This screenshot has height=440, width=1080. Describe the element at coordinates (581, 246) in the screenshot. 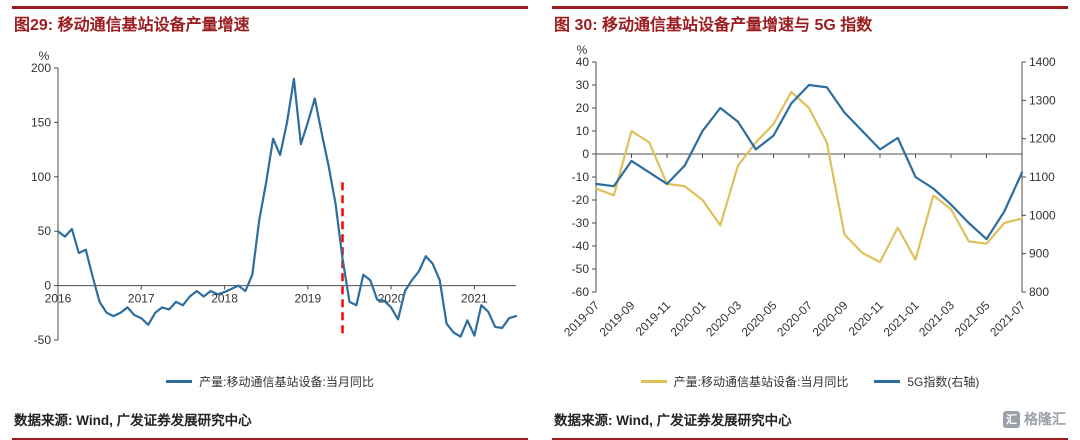

I see `svg-text: -40` at that location.